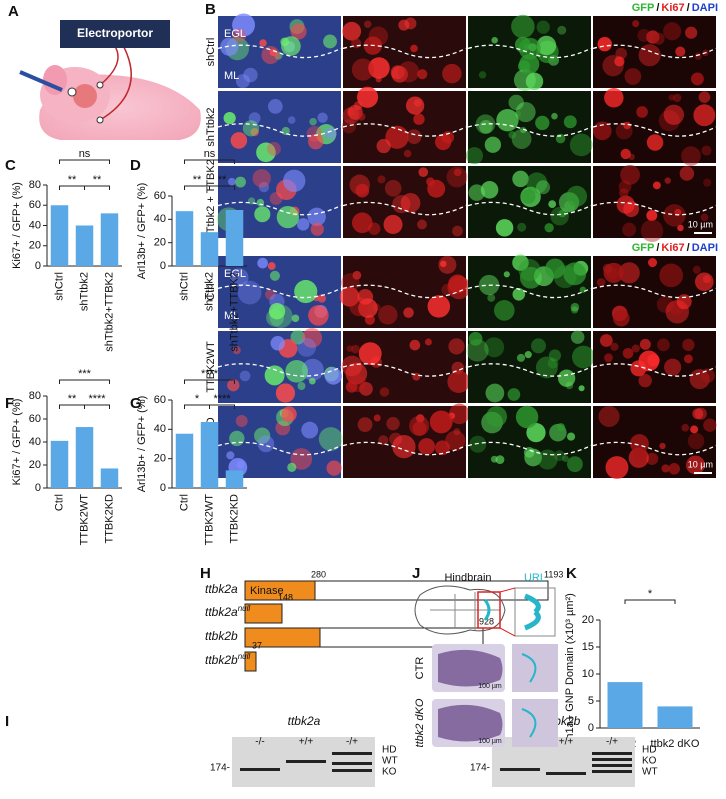  Describe the element at coordinates (97, 180) in the screenshot. I see `significance-label: **` at that location.